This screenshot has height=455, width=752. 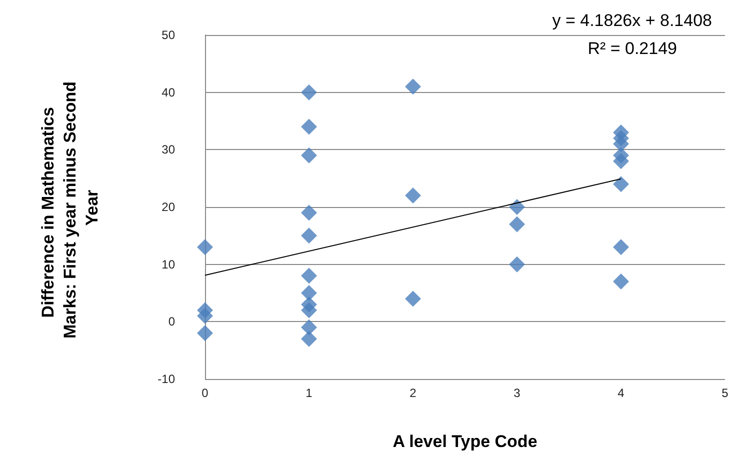 What do you see at coordinates (172, 321) in the screenshot?
I see `y-tick-label: 0` at bounding box center [172, 321].